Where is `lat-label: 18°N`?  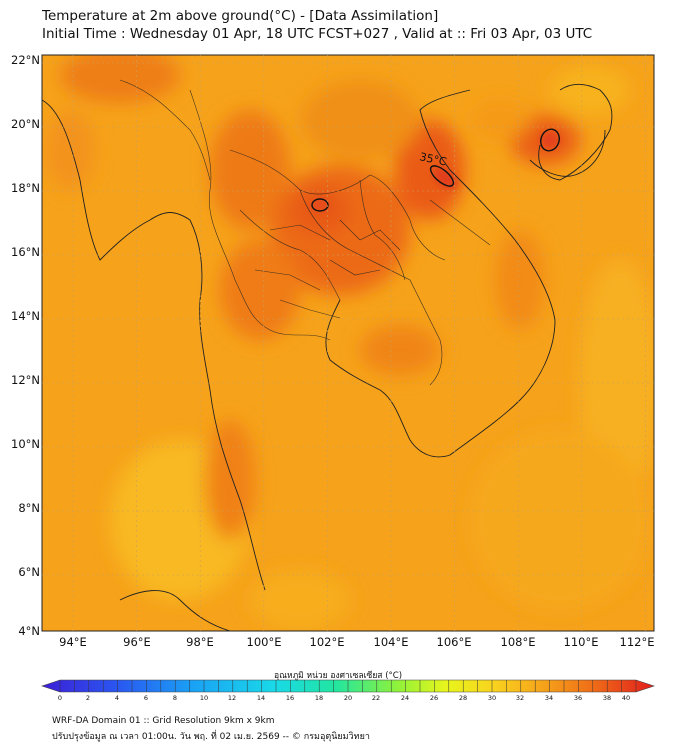
lat-label: 18°N is located at coordinates (25, 188).